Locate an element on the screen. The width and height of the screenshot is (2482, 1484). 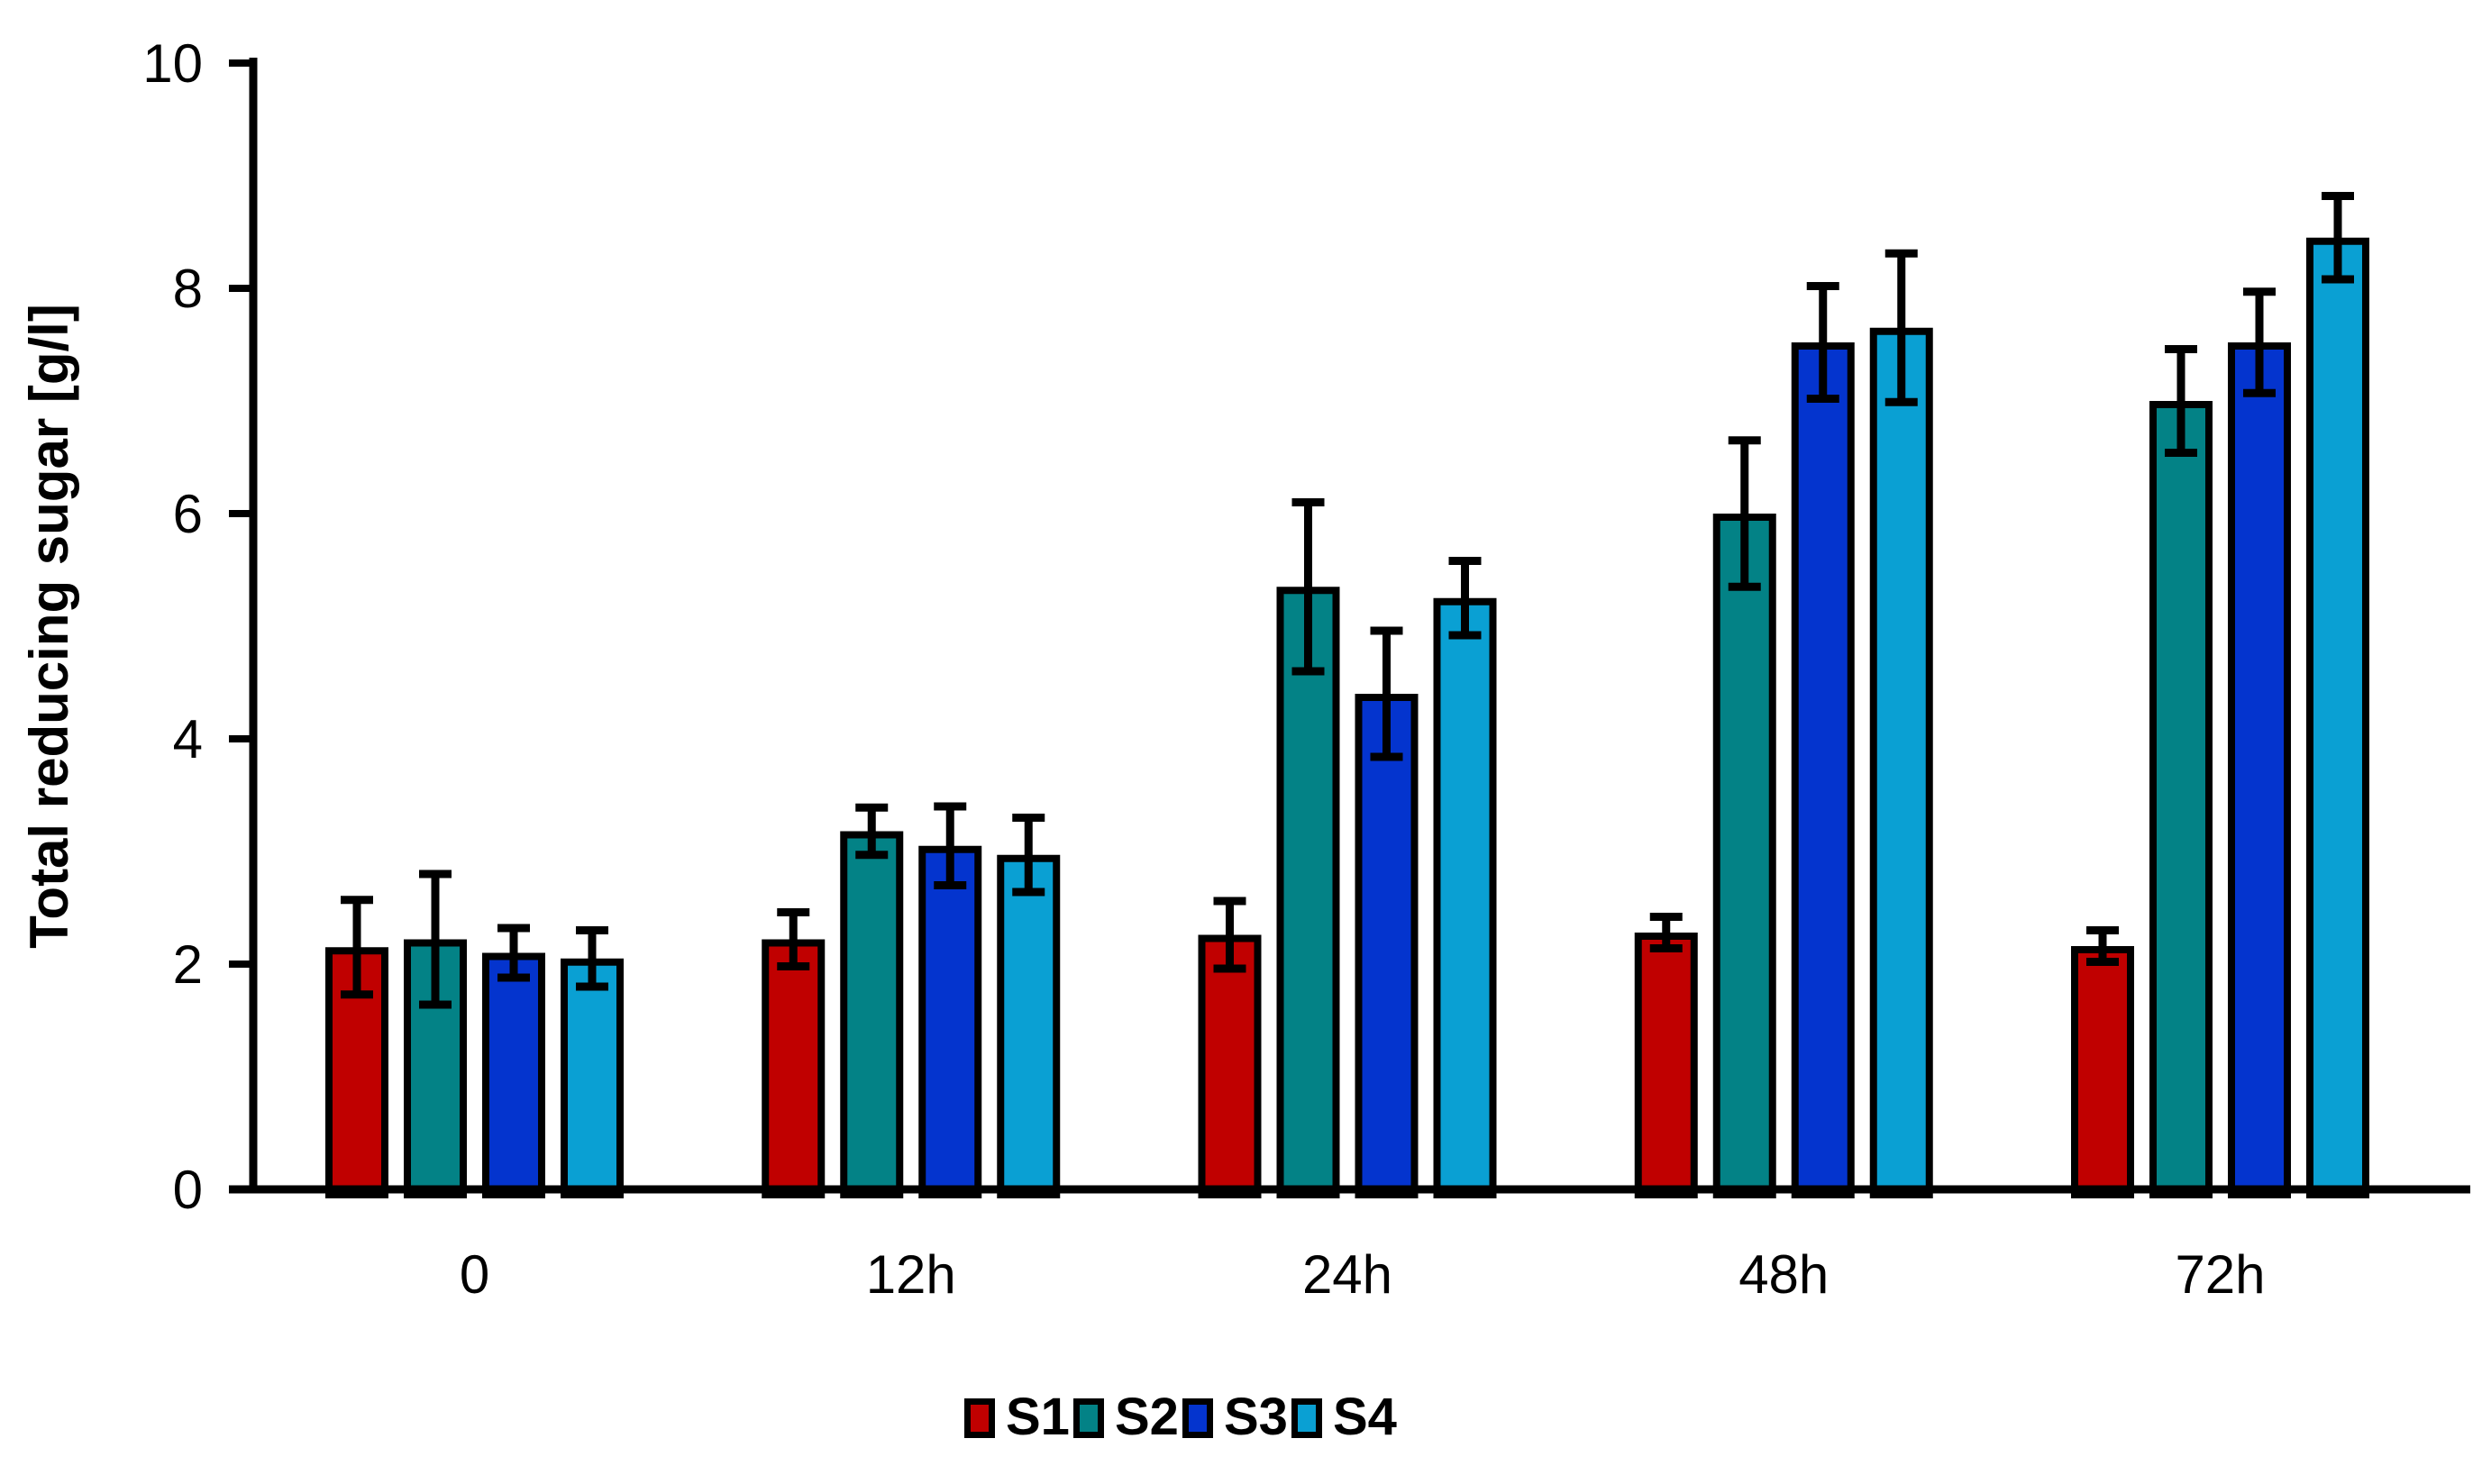
legend-swatch-S4 is located at coordinates (1306, 1418).